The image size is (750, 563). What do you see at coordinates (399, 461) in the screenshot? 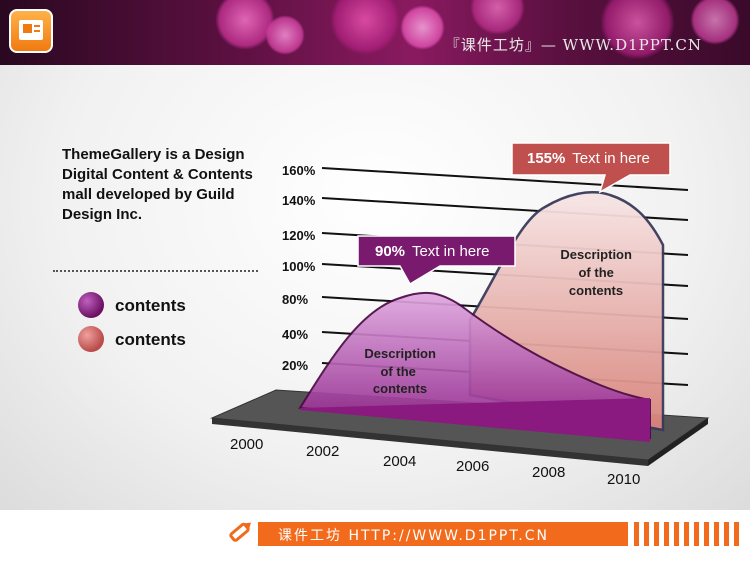
I see `x-tick-label: 2004` at bounding box center [399, 461].